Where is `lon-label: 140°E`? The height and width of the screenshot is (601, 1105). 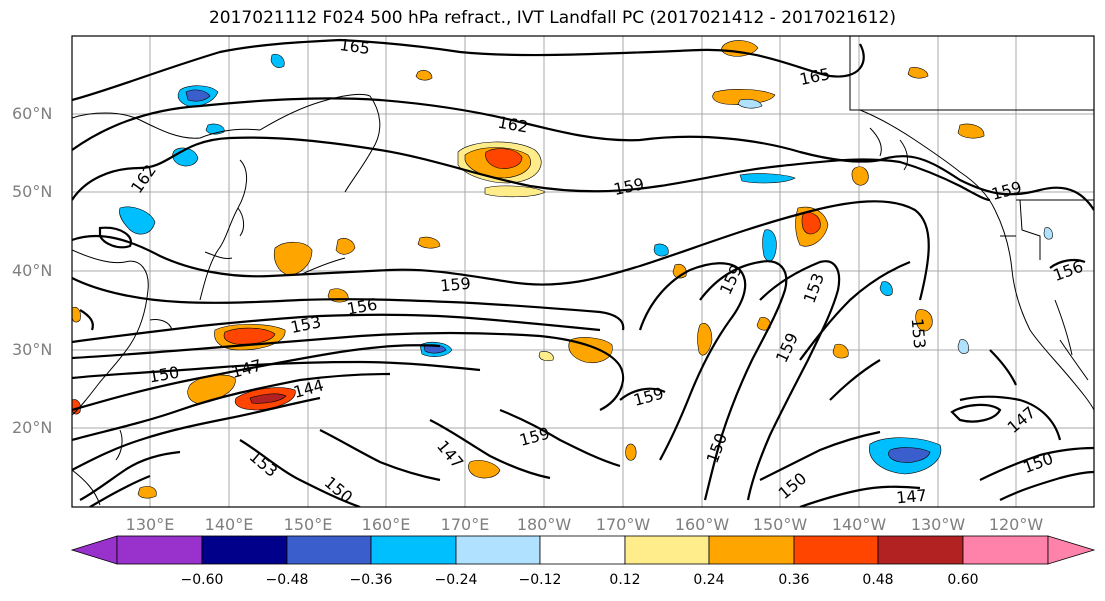 lon-label: 140°E is located at coordinates (229, 524).